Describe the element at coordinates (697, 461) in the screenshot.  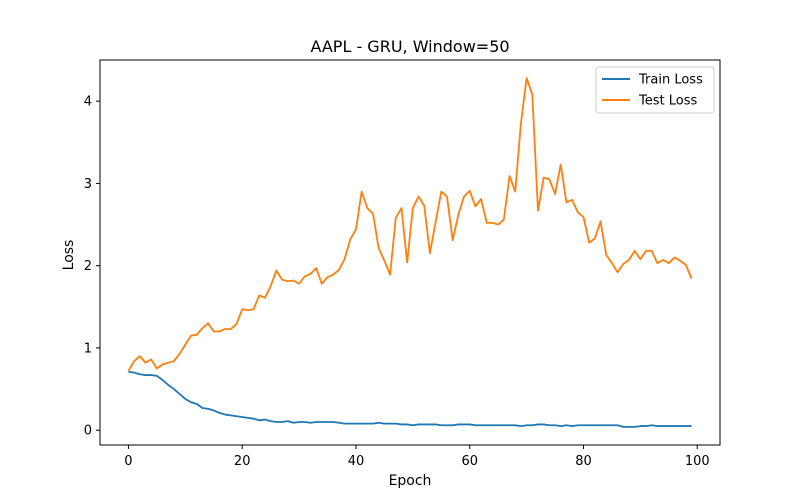
I see `x-tick-label: 100` at that location.